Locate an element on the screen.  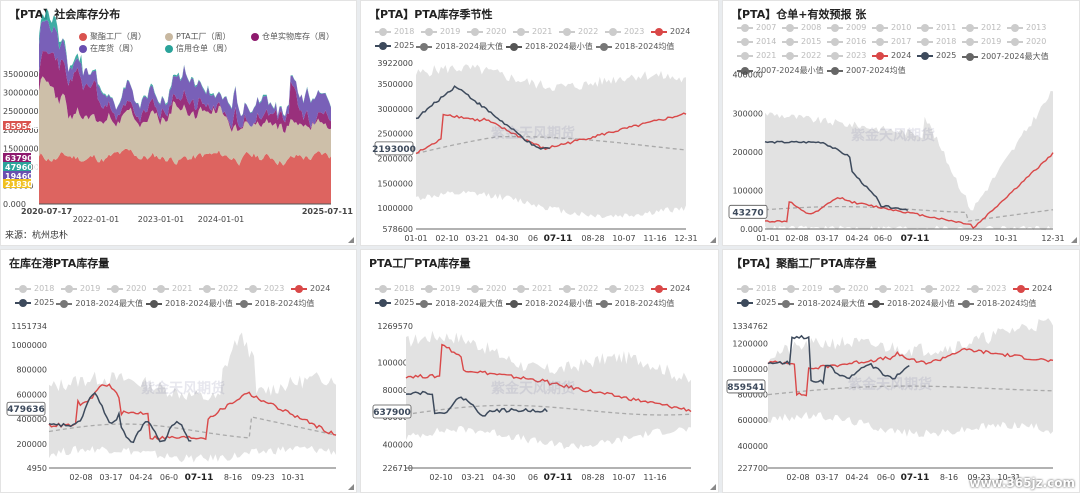
legend-item: 2012 is located at coordinates (981, 27).